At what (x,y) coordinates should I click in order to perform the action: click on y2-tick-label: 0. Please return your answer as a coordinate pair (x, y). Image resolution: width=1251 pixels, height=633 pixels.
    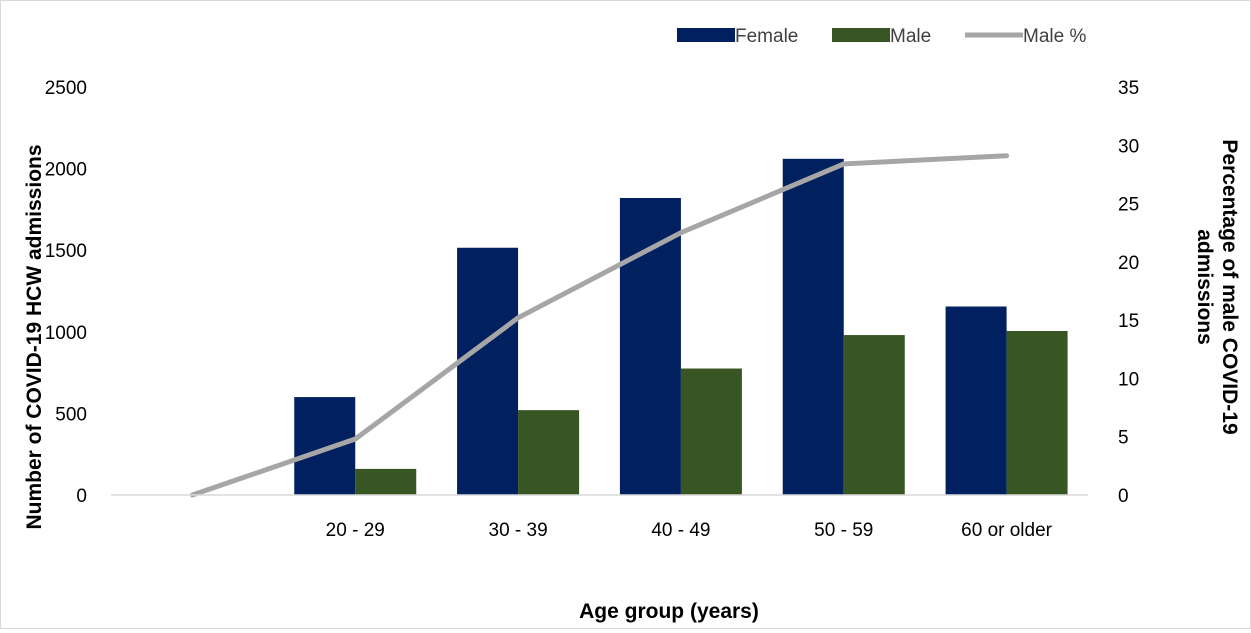
    Looking at the image, I should click on (1123, 496).